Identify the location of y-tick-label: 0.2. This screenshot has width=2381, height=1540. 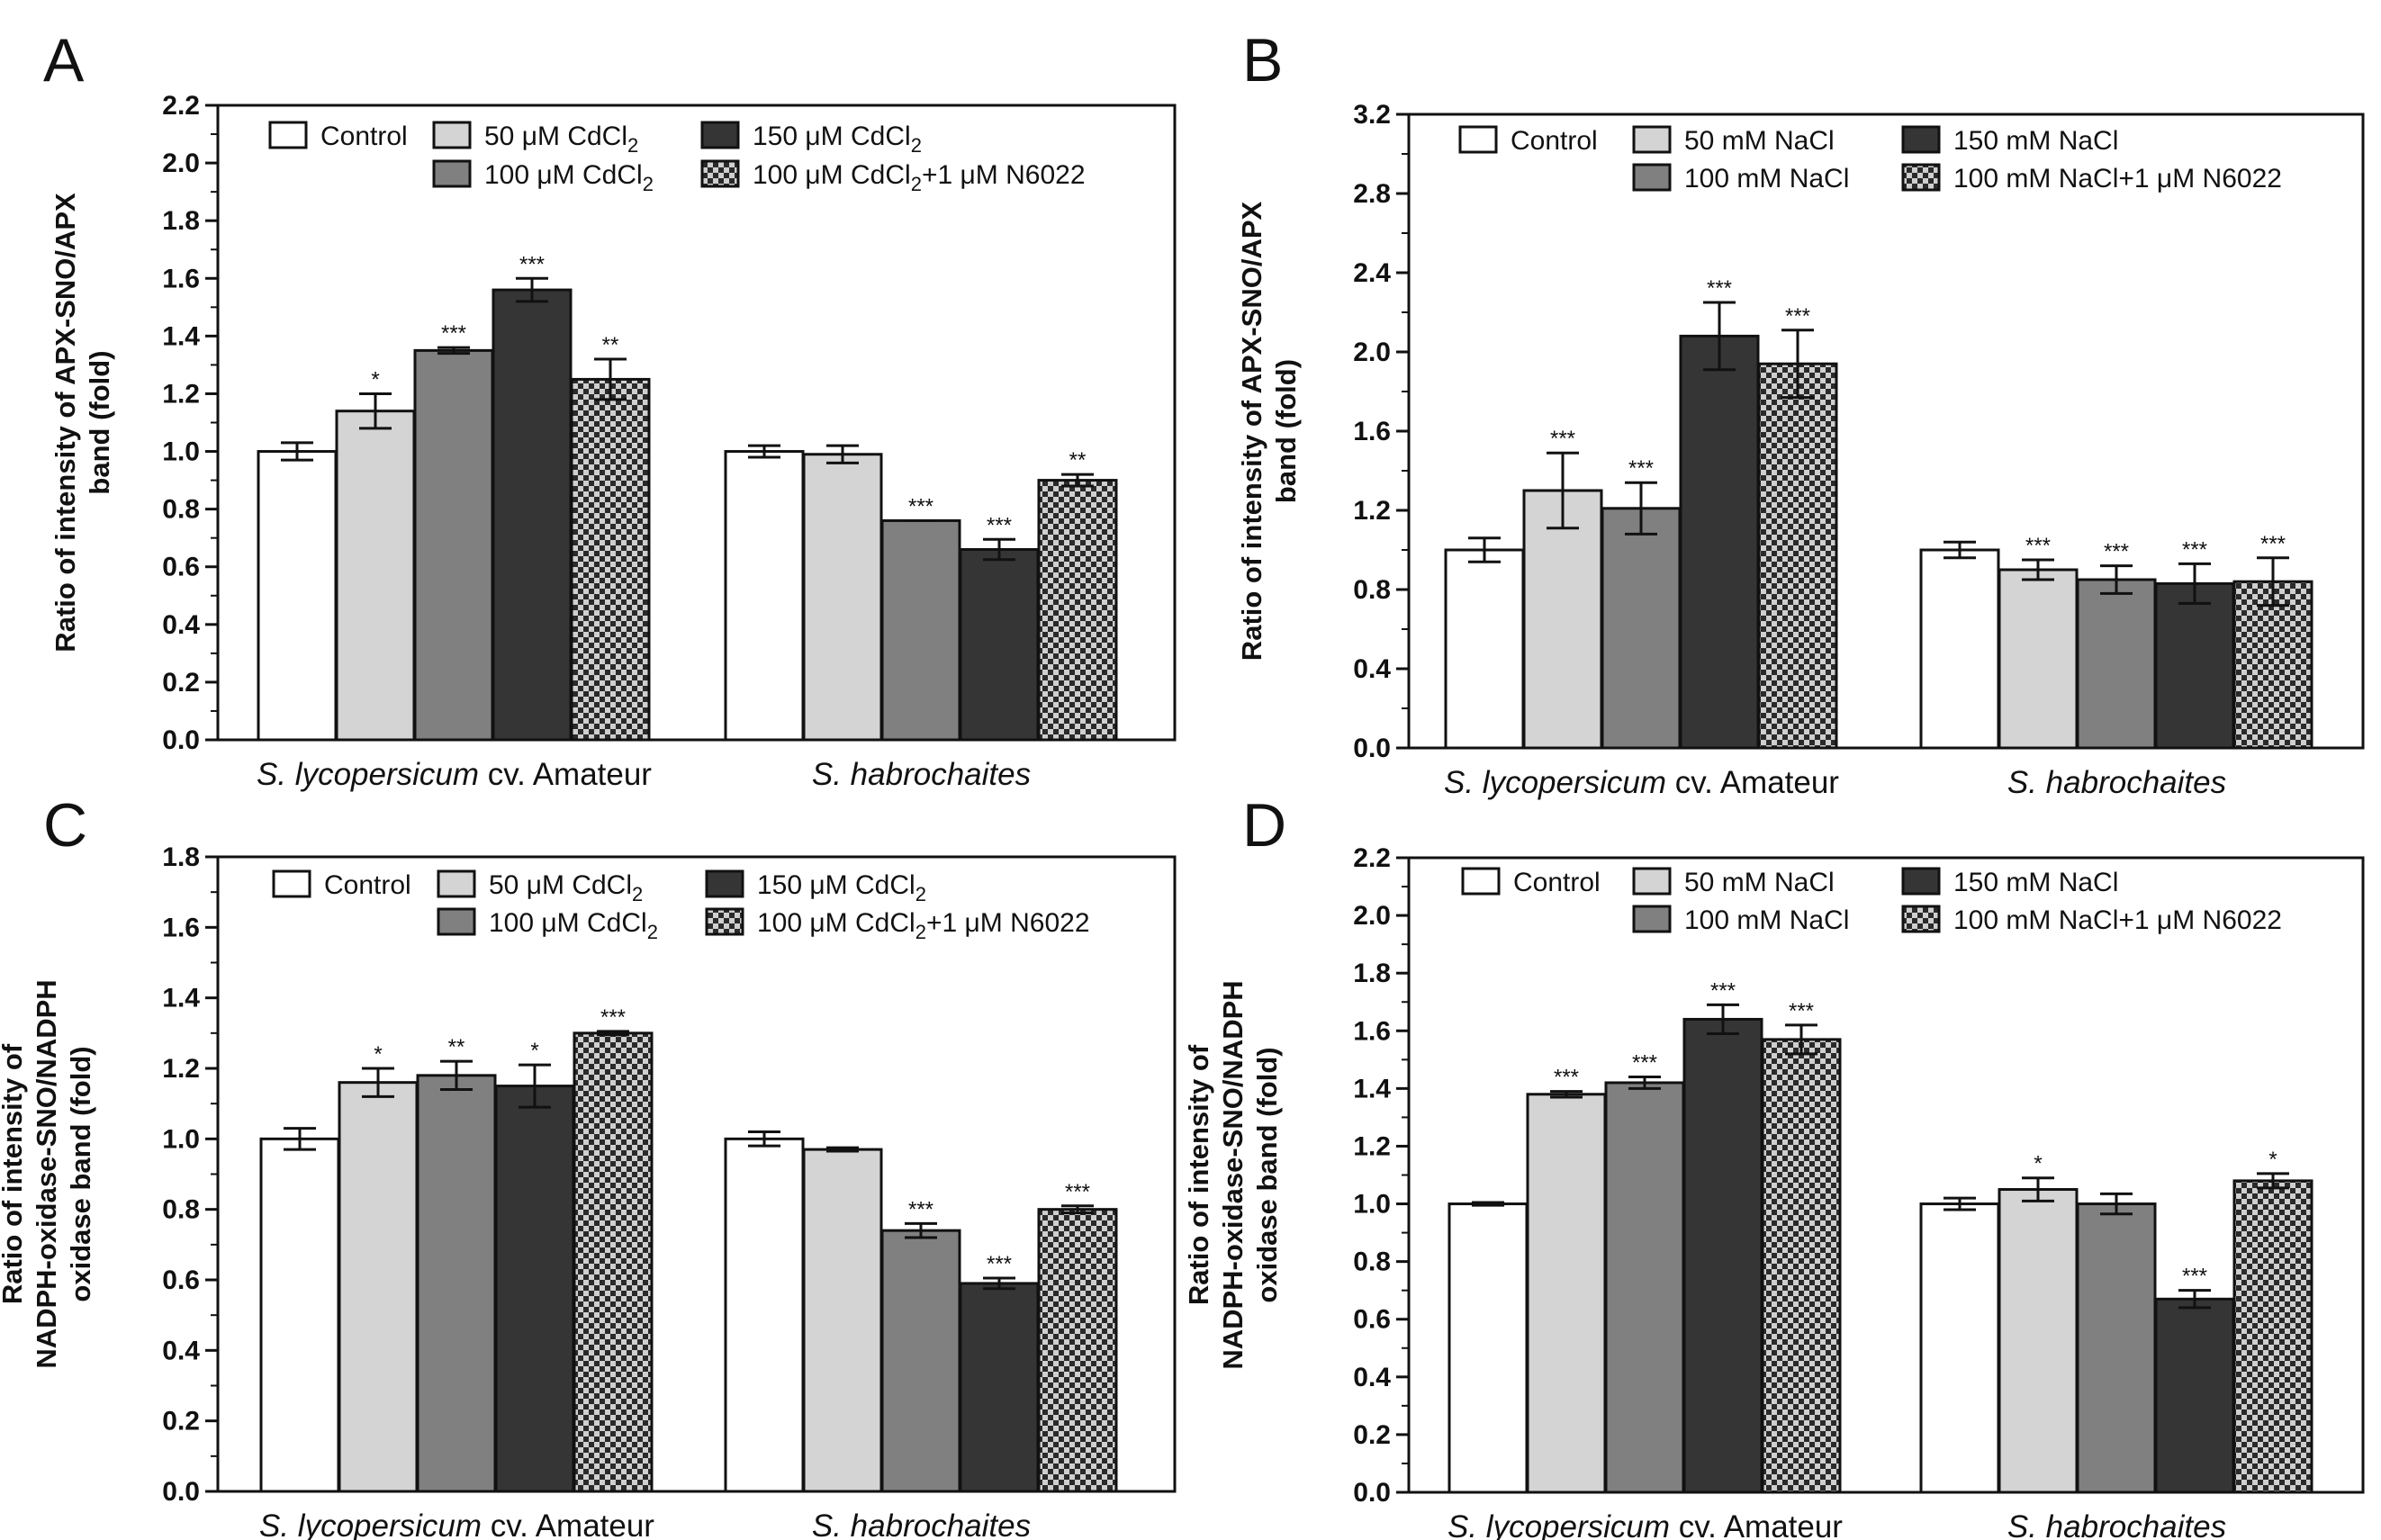
(1372, 1435).